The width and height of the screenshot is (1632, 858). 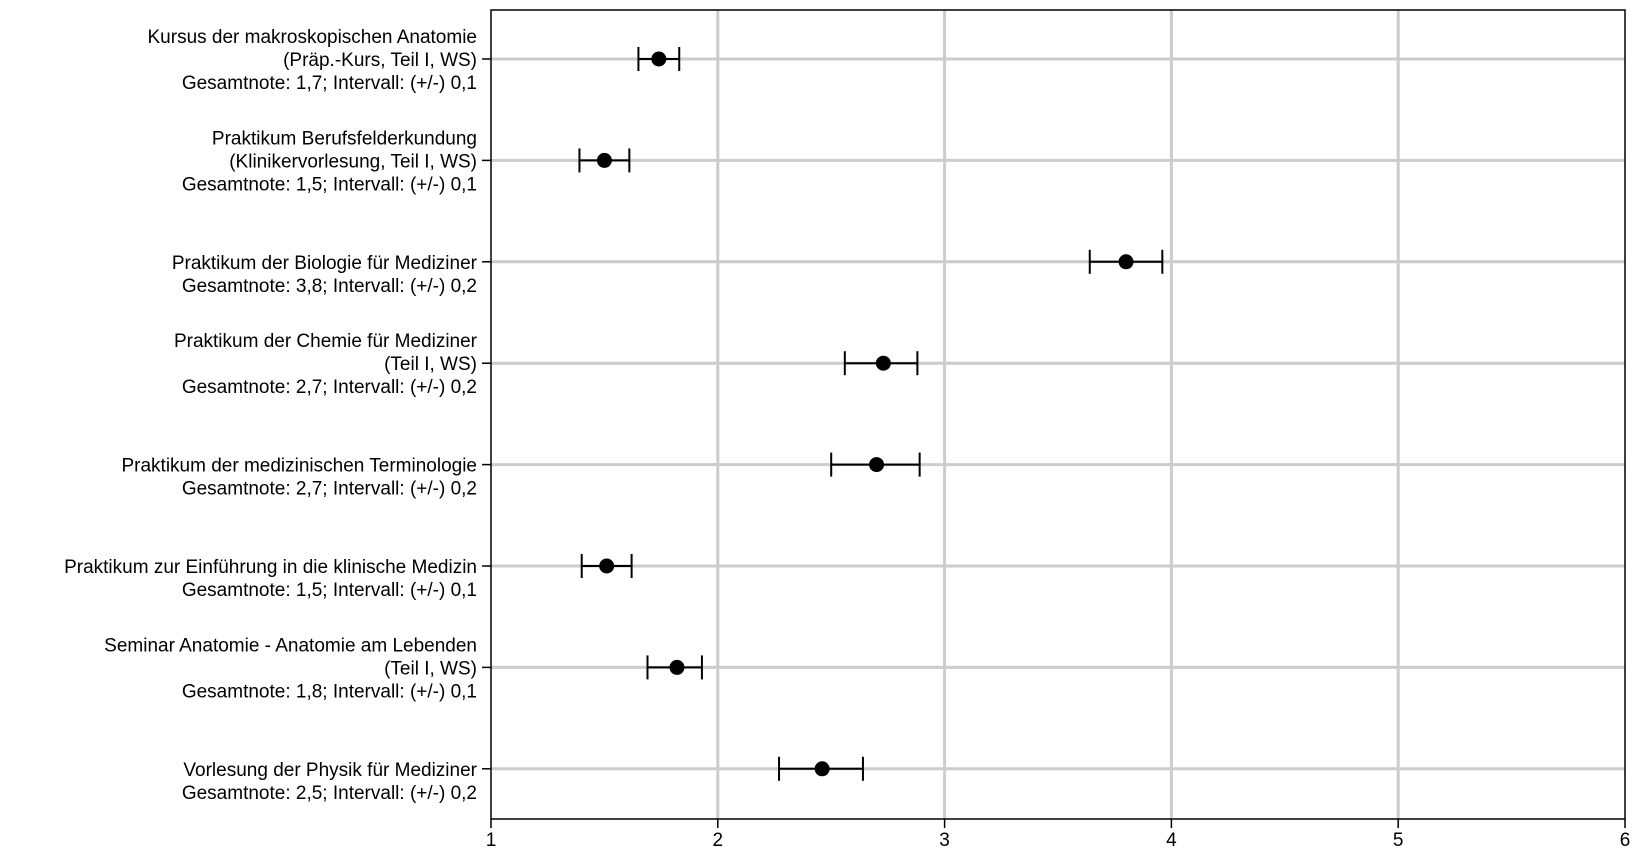 What do you see at coordinates (380, 60) in the screenshot?
I see `row-label-line: (Präp.-Kurs, Teil I, WS)` at bounding box center [380, 60].